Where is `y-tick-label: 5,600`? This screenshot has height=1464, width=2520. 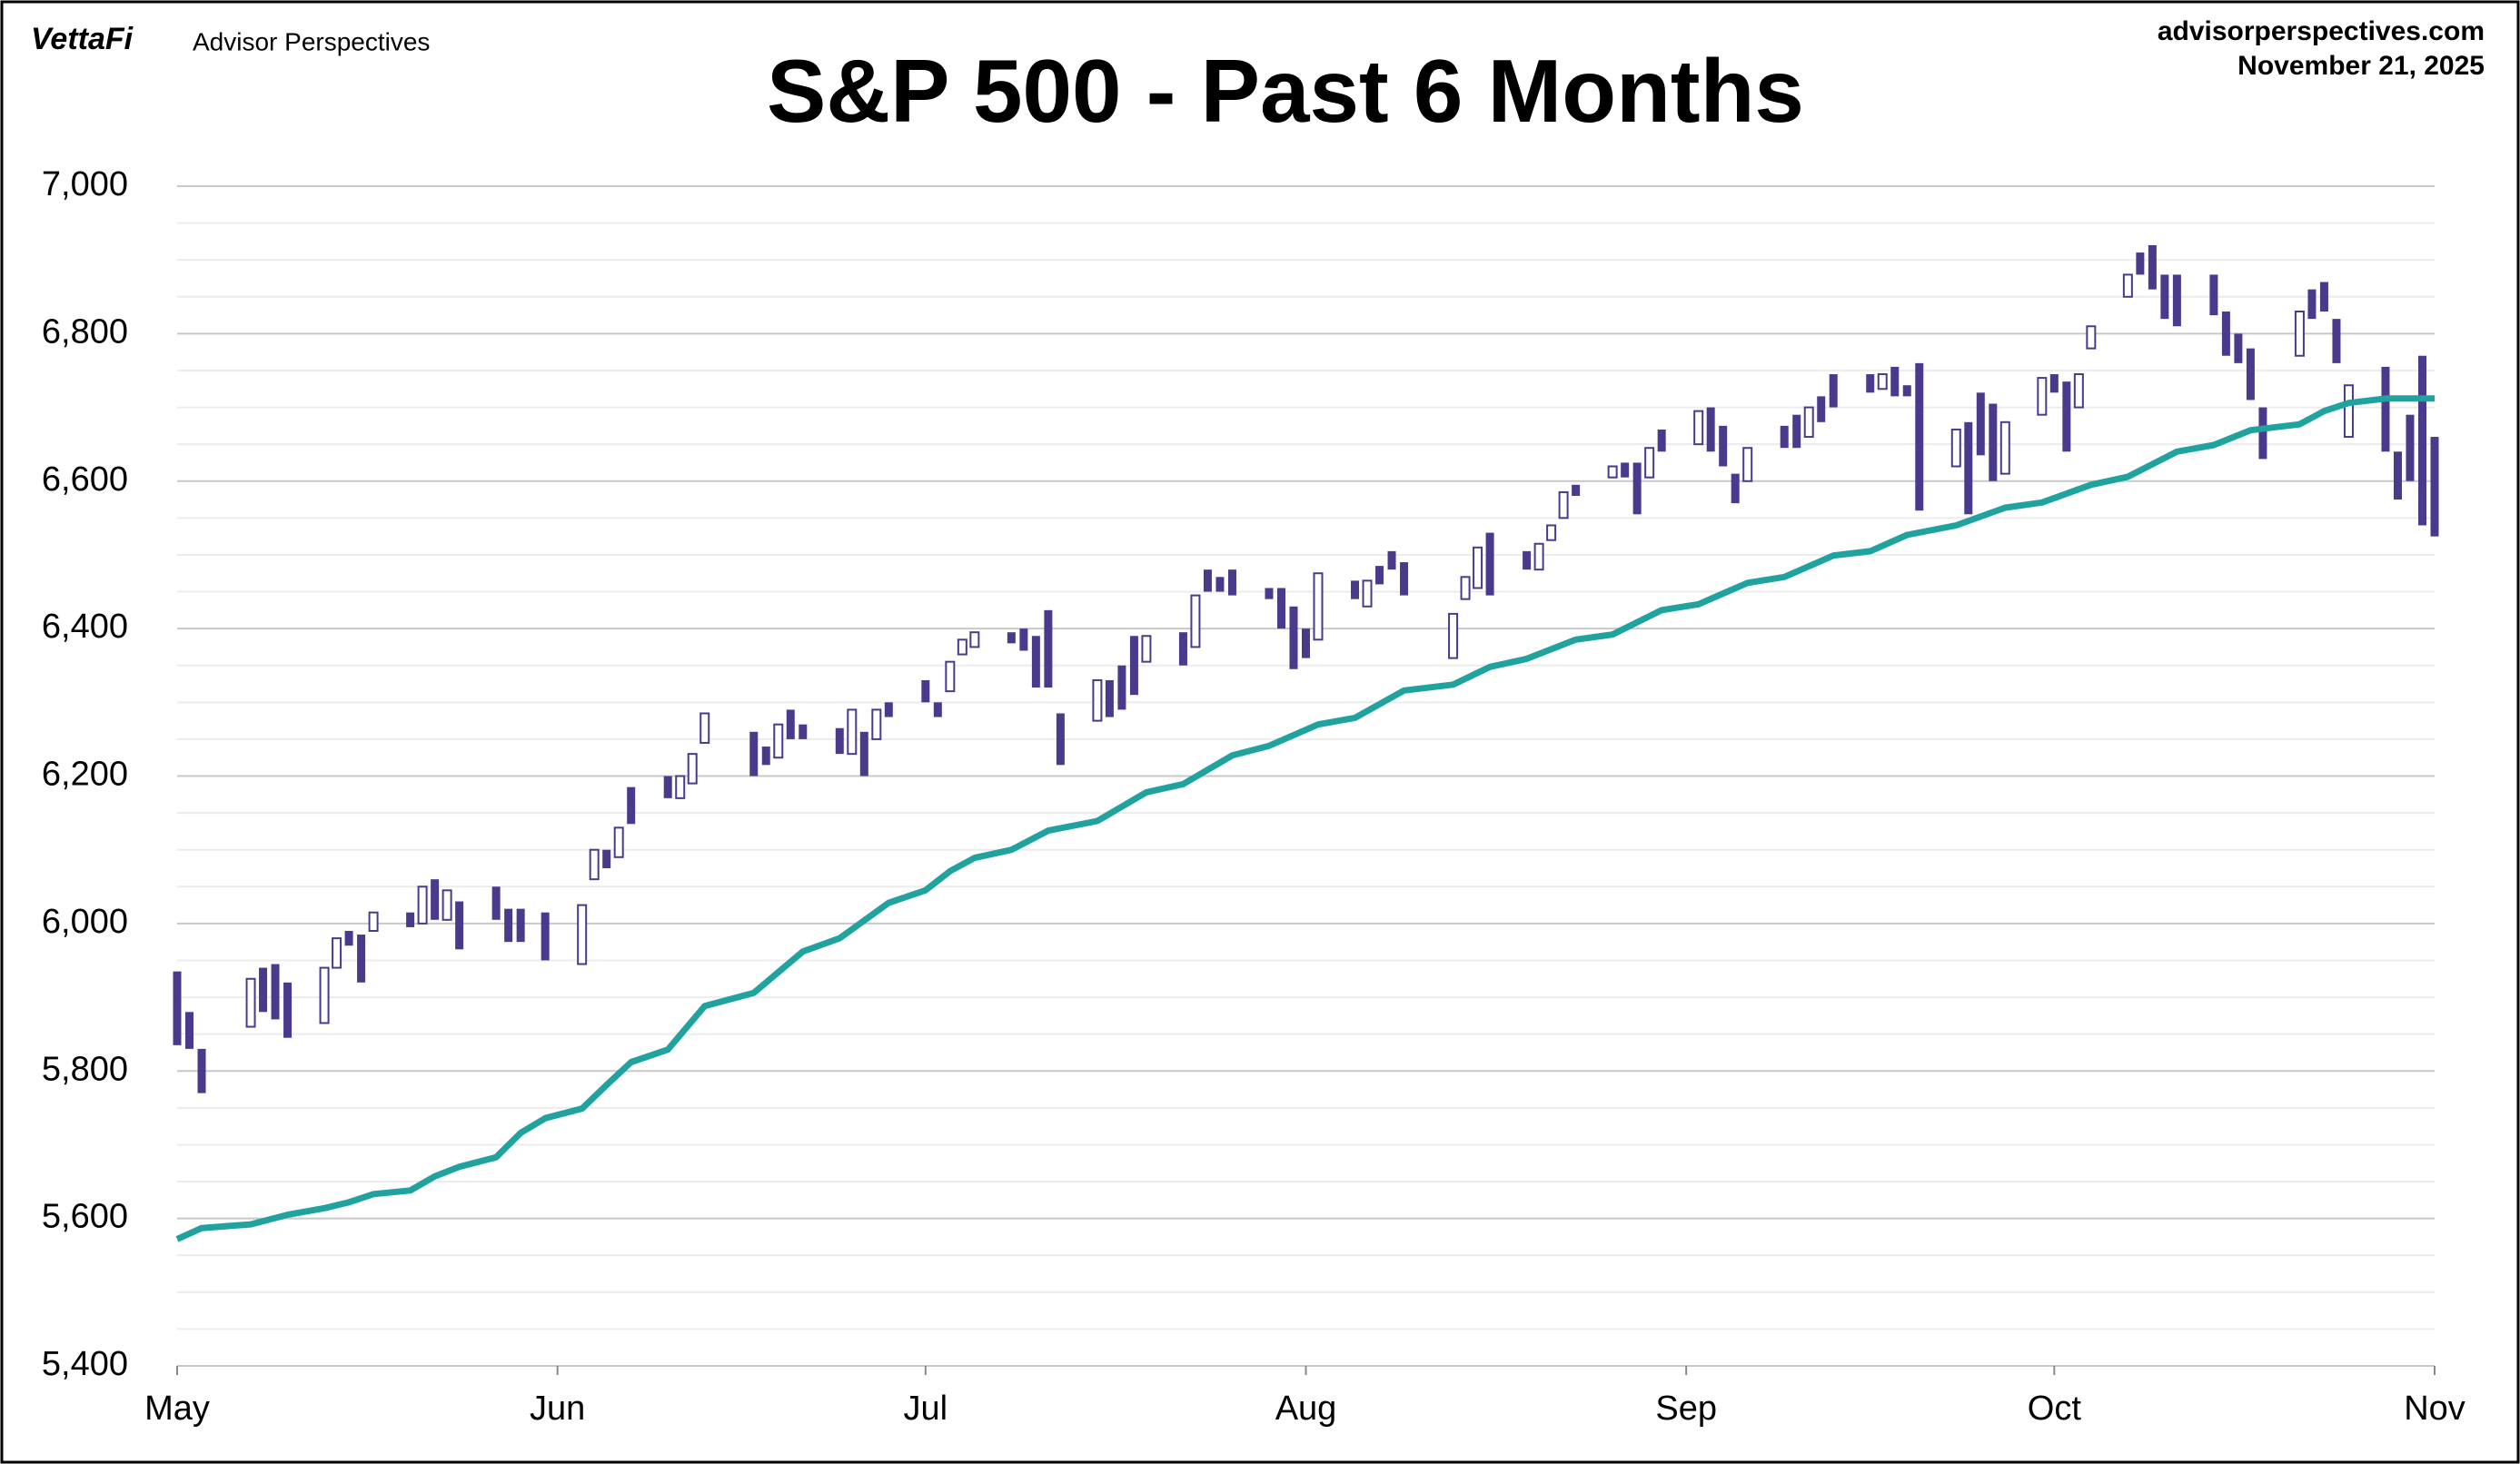 y-tick-label: 5,600 is located at coordinates (85, 1217).